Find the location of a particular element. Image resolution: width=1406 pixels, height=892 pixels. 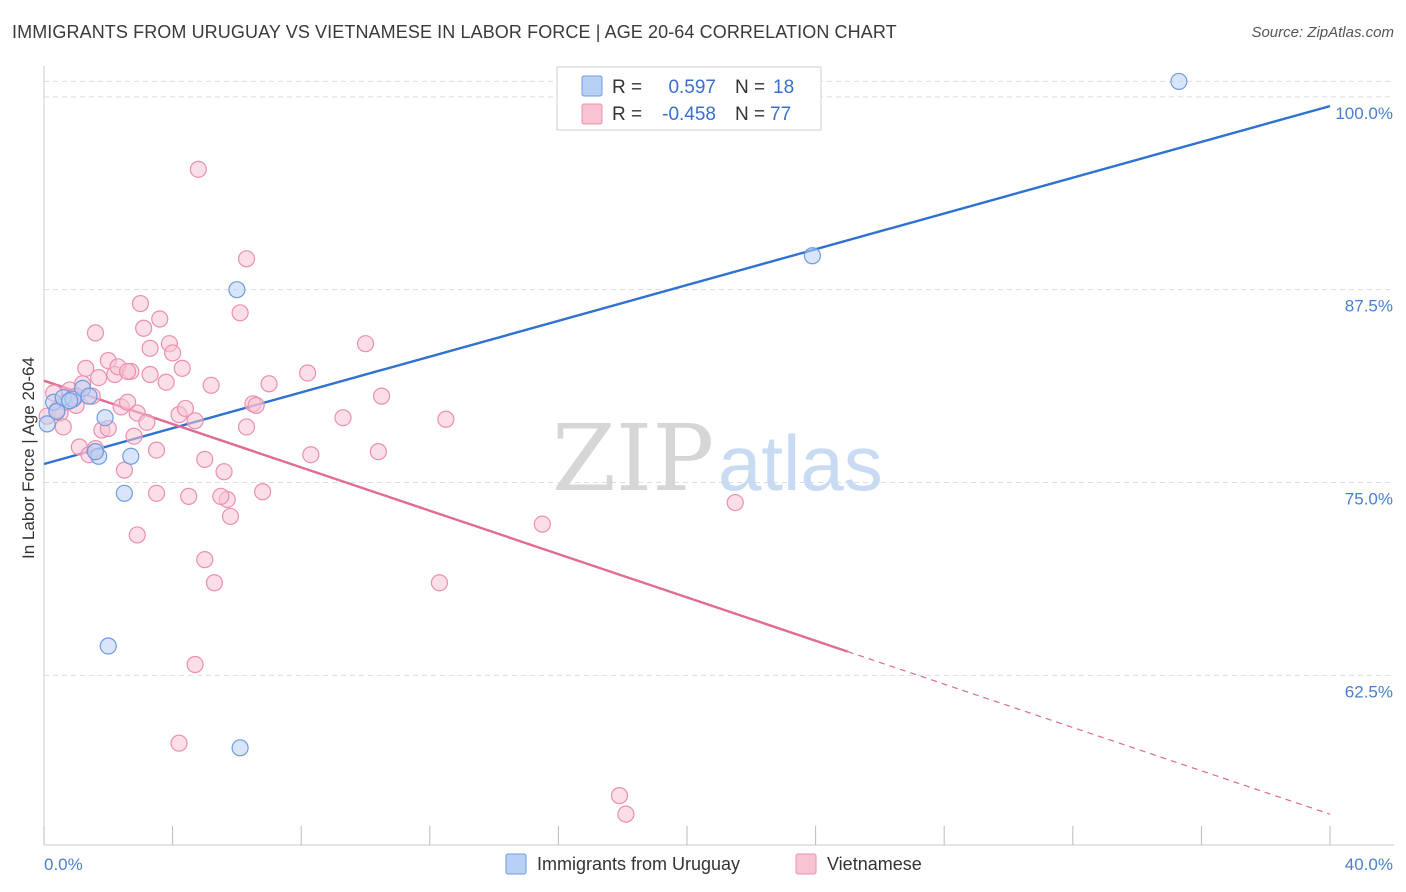

legend-n-value-vietnamese: 77 is located at coordinates (780, 114).